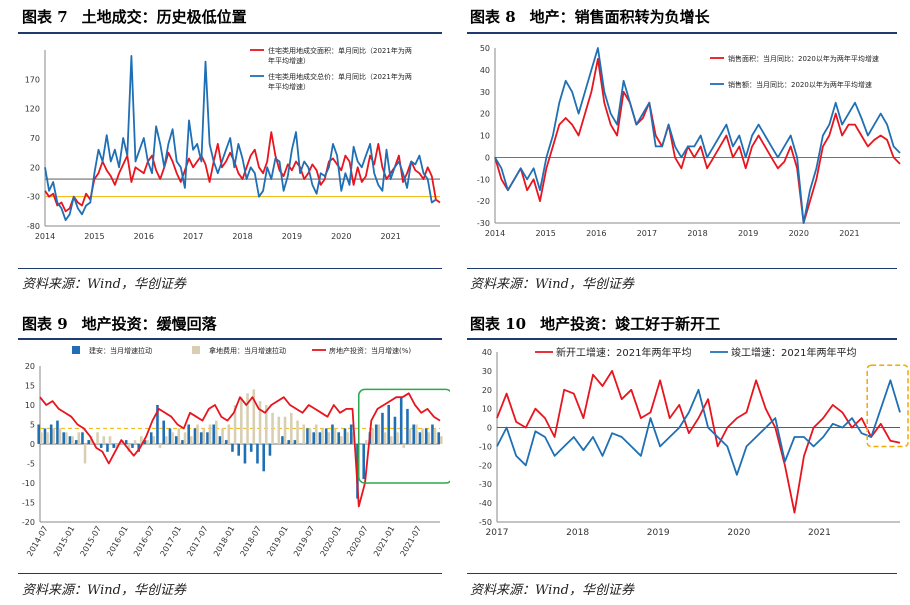  I want to click on y-tick-label: -10, so click(485, 446).